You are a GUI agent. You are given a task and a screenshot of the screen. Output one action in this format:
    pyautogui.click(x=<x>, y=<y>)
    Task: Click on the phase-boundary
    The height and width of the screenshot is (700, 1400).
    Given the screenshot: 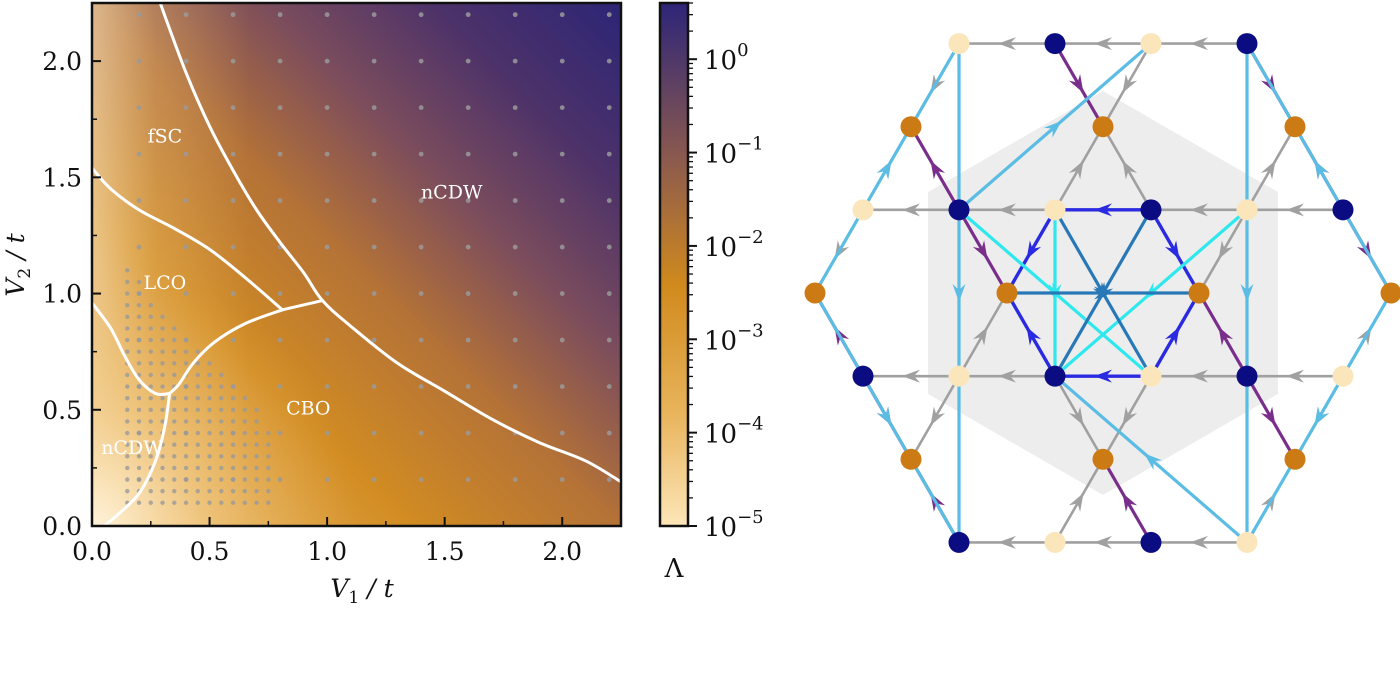 What is the action you would take?
    pyautogui.click(x=226, y=352)
    